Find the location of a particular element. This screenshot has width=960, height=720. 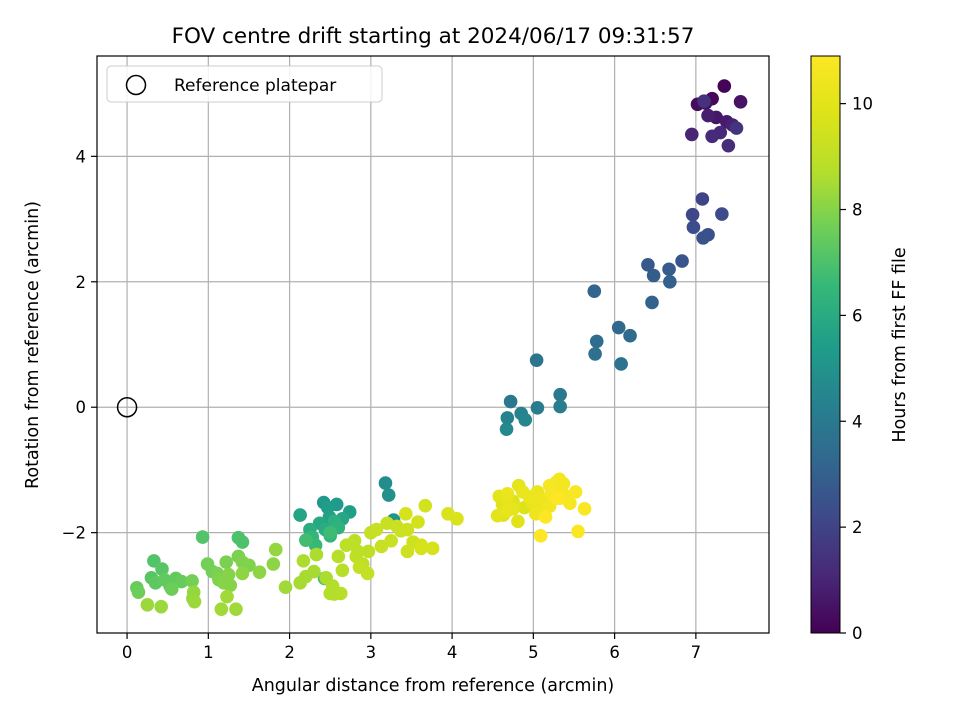

x-tick-label: 1 is located at coordinates (208, 652).